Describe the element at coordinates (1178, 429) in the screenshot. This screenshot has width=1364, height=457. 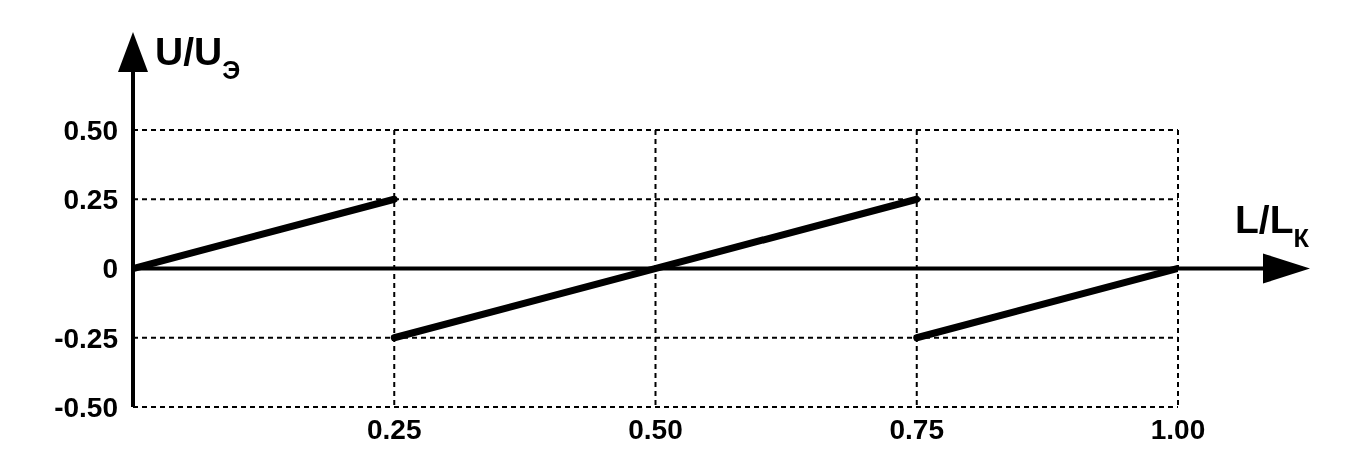
I see `x-tick-label: 1.00` at that location.